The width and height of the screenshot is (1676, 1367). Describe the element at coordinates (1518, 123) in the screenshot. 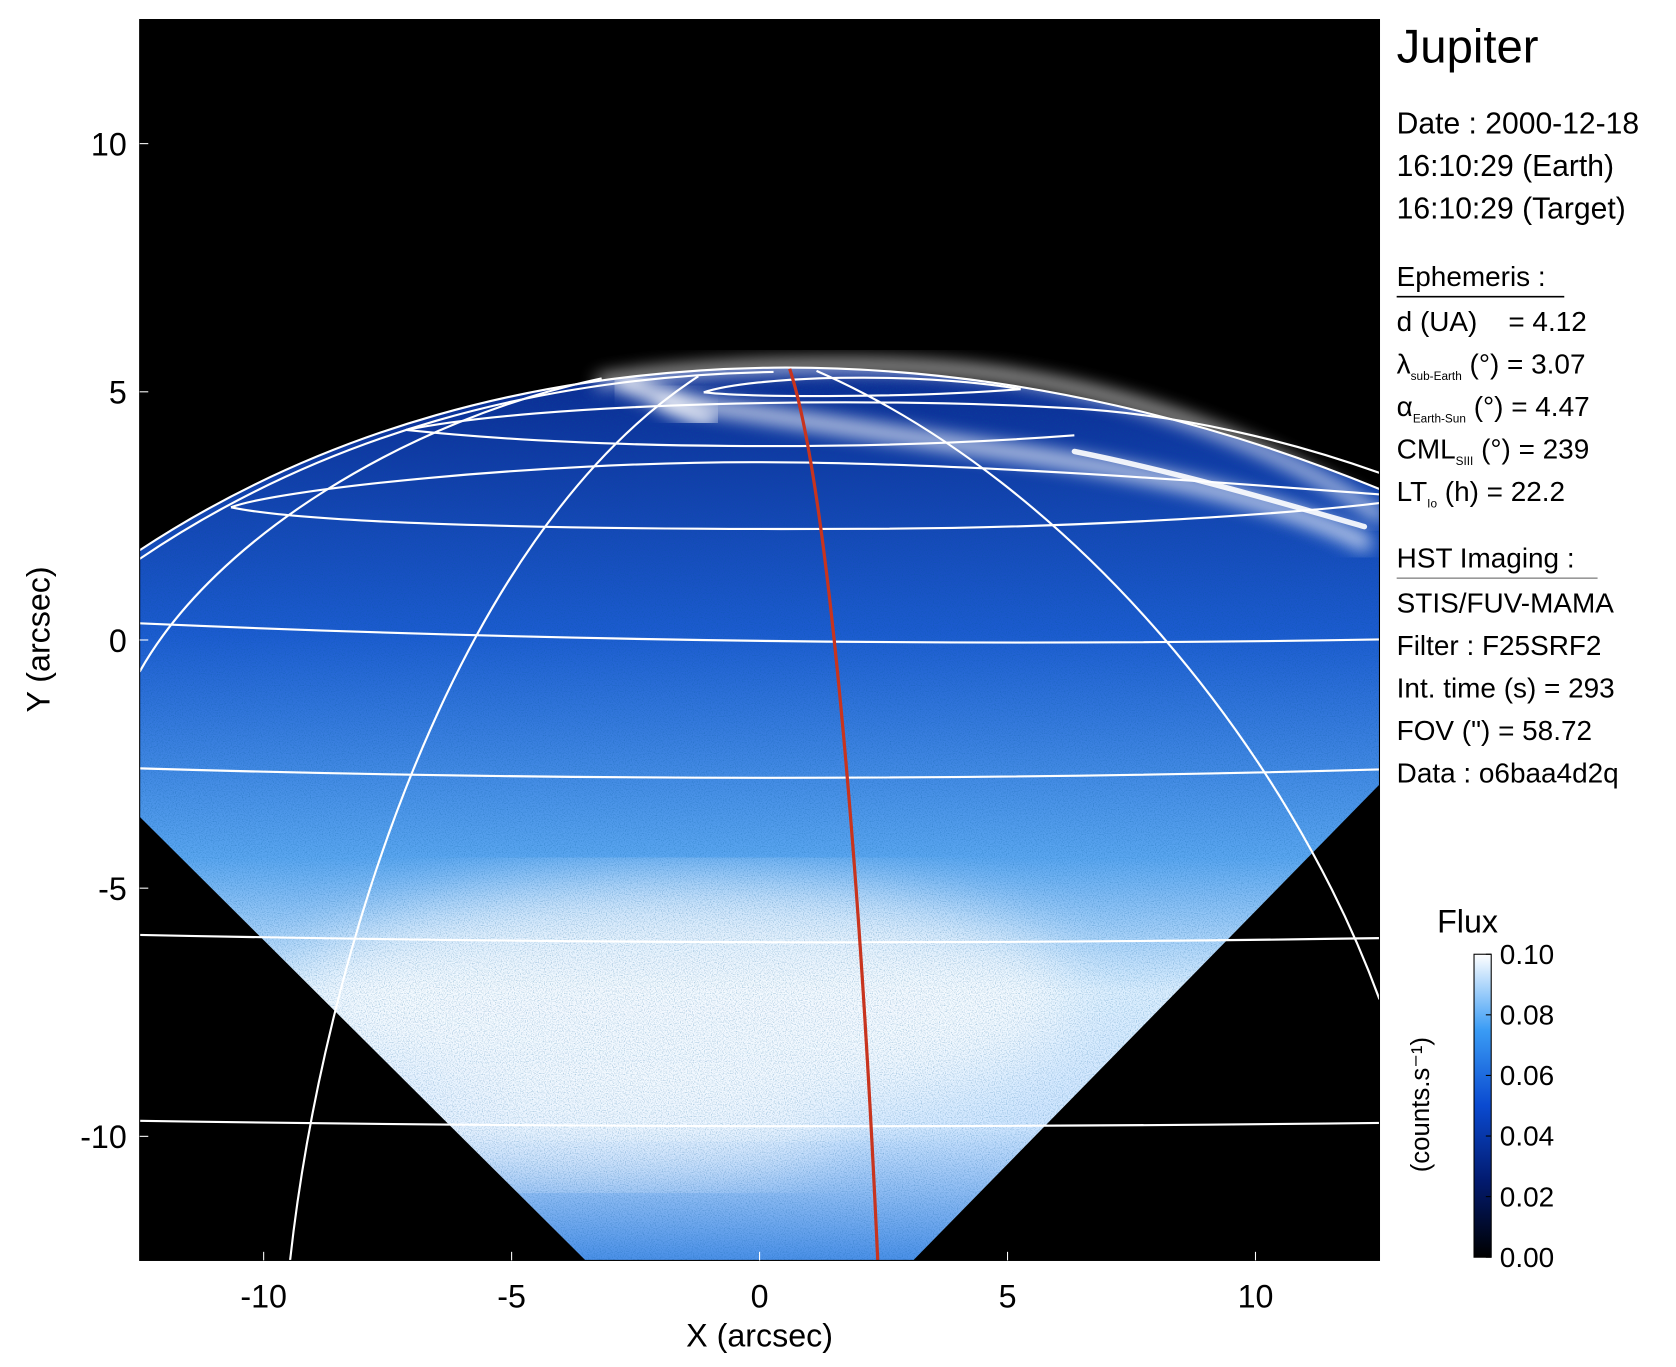

I see `date-line: Date : 2000-12-18` at that location.